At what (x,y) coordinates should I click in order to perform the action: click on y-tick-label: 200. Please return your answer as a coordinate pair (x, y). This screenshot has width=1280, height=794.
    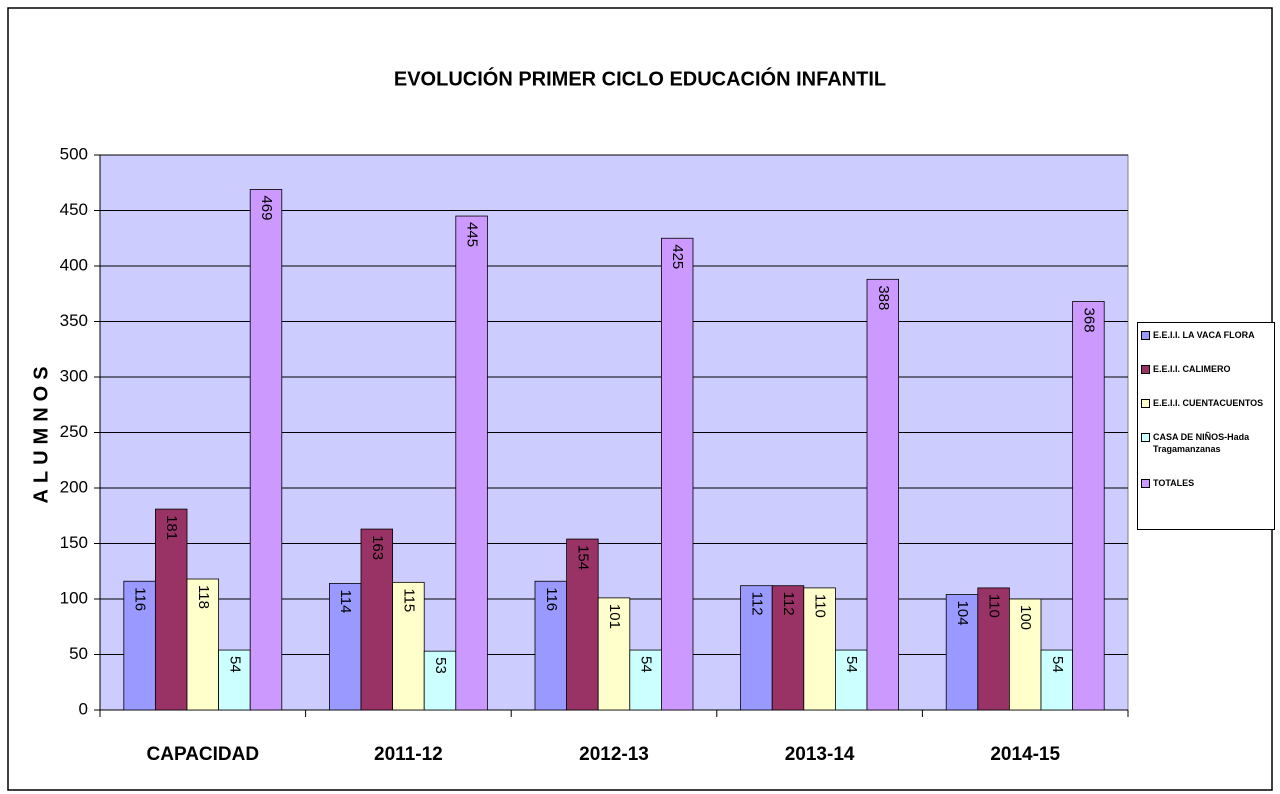
    Looking at the image, I should click on (74, 486).